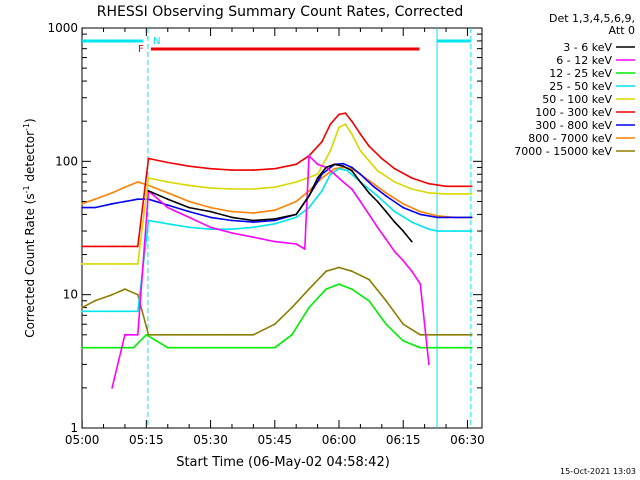  What do you see at coordinates (141, 49) in the screenshot?
I see `flag-f-label: F` at bounding box center [141, 49].